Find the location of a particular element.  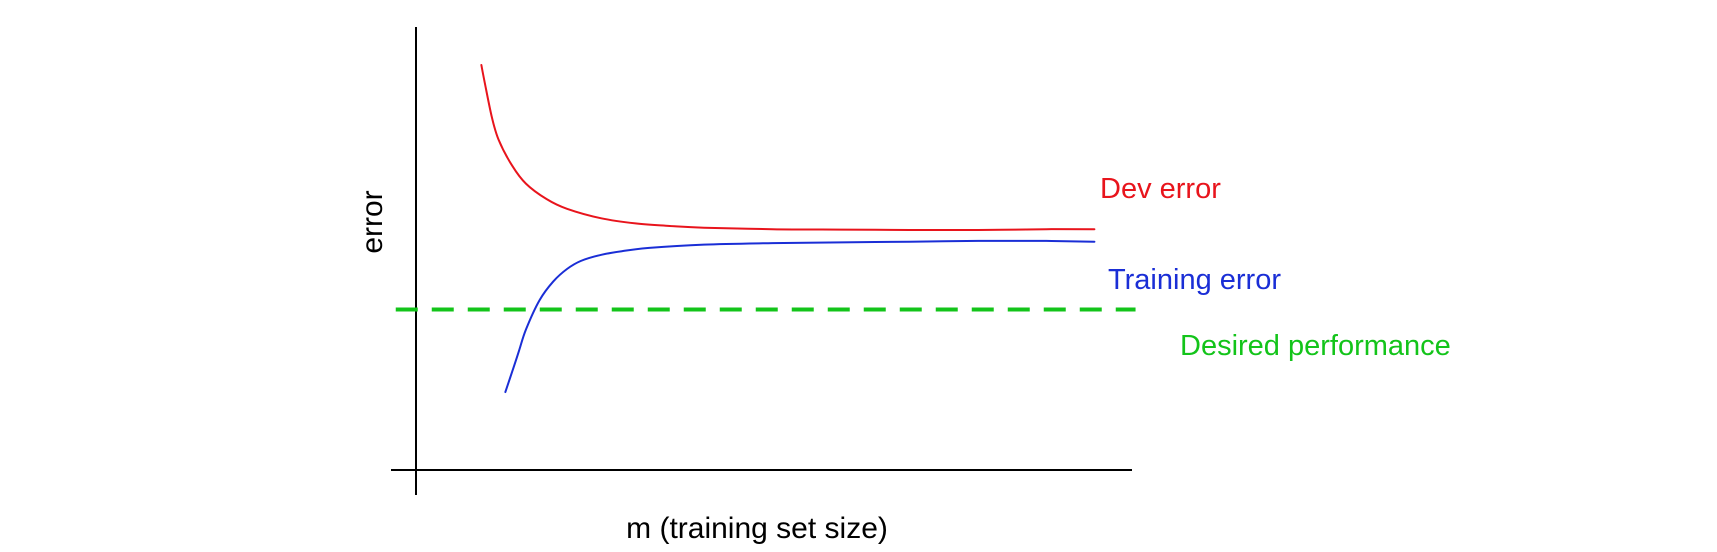

legend-label-training-error: Training error is located at coordinates (1194, 280).